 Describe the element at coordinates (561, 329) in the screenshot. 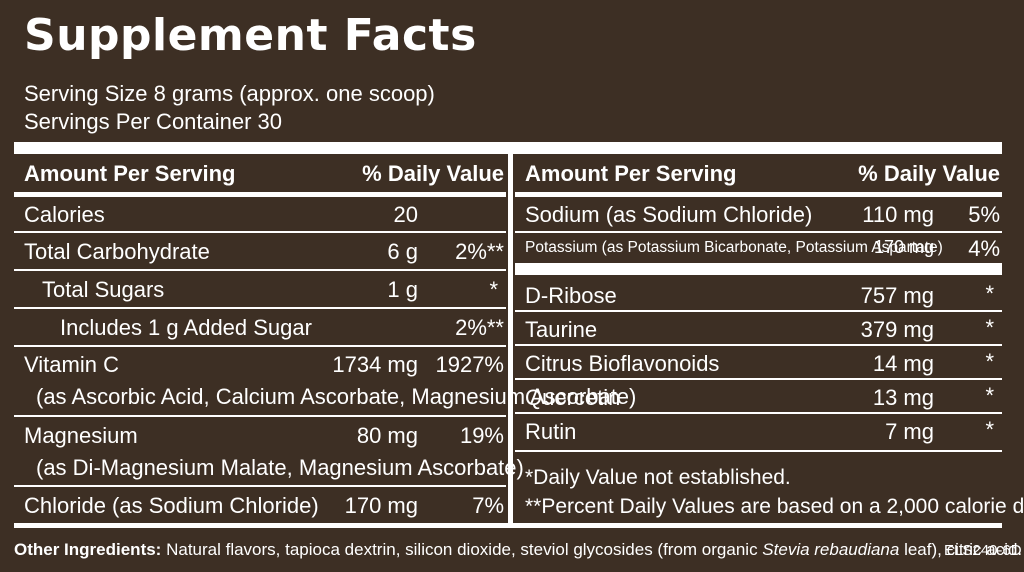

I see `nutrient-name: Taurine` at that location.